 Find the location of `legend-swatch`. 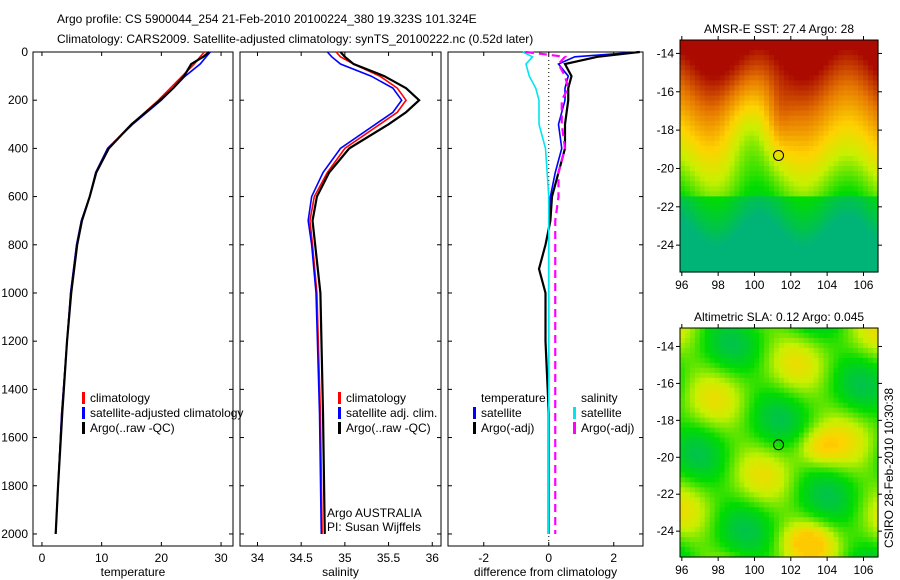

legend-swatch is located at coordinates (339, 413).